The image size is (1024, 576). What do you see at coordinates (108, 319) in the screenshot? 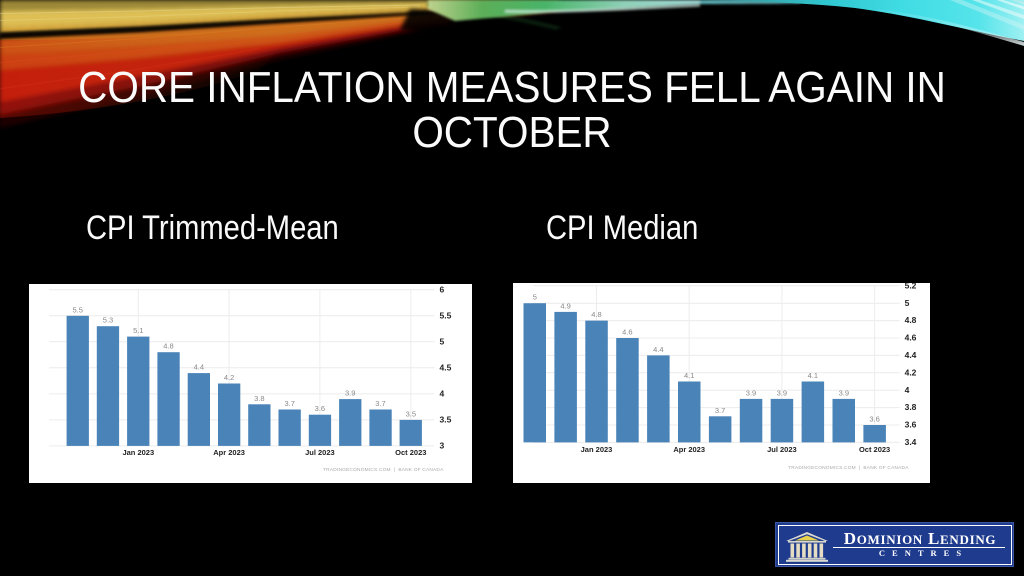
I see `svg-text: 5.3` at bounding box center [108, 319].